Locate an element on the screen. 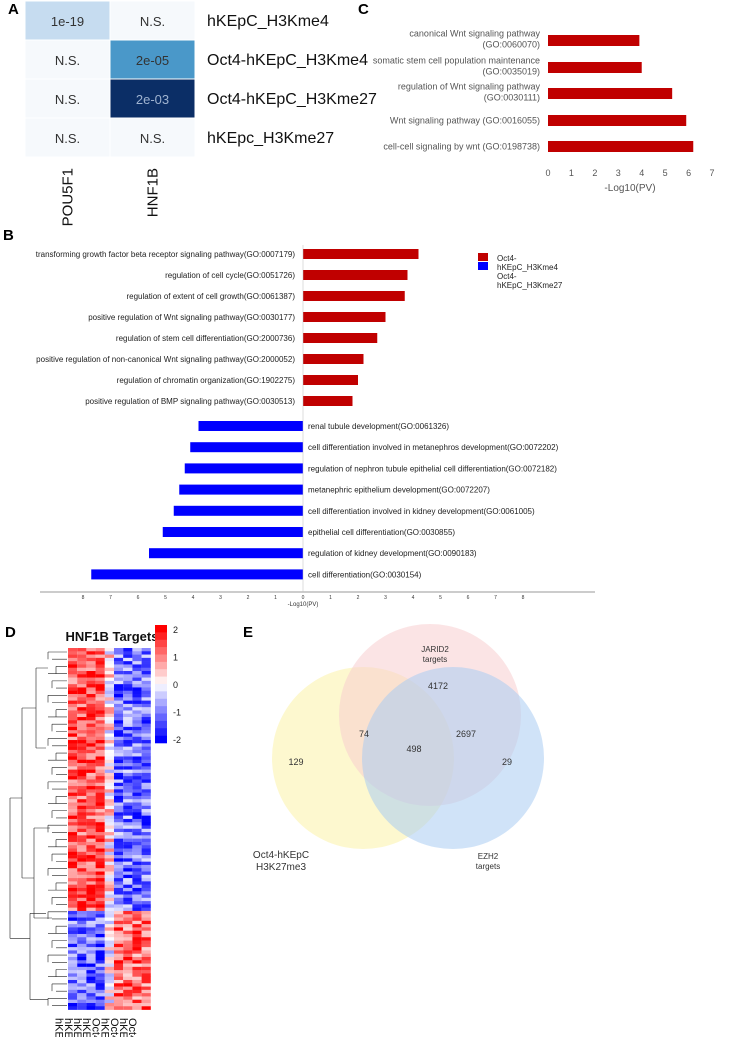 The height and width of the screenshot is (1037, 741). category-label: (GO:0060070) is located at coordinates (511, 45).